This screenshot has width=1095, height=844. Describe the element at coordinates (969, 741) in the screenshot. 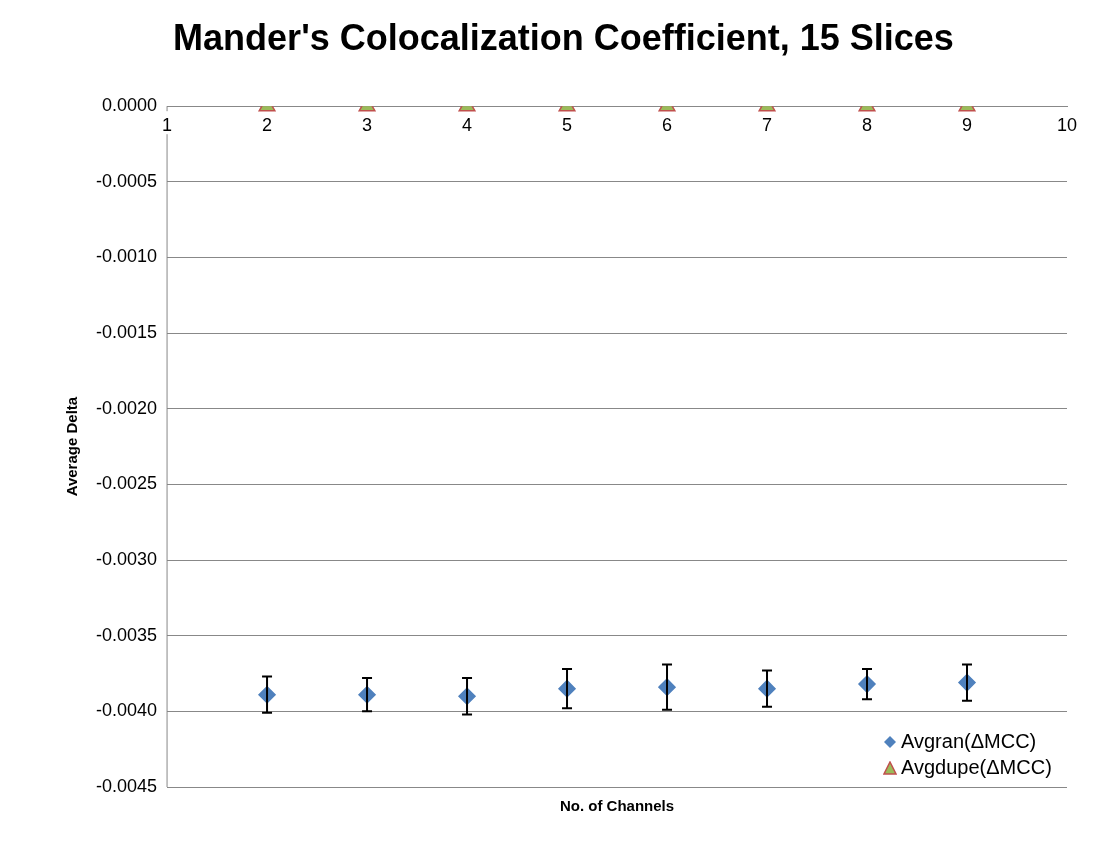

I see `legend-label: Avgran(ΔMCC)` at that location.